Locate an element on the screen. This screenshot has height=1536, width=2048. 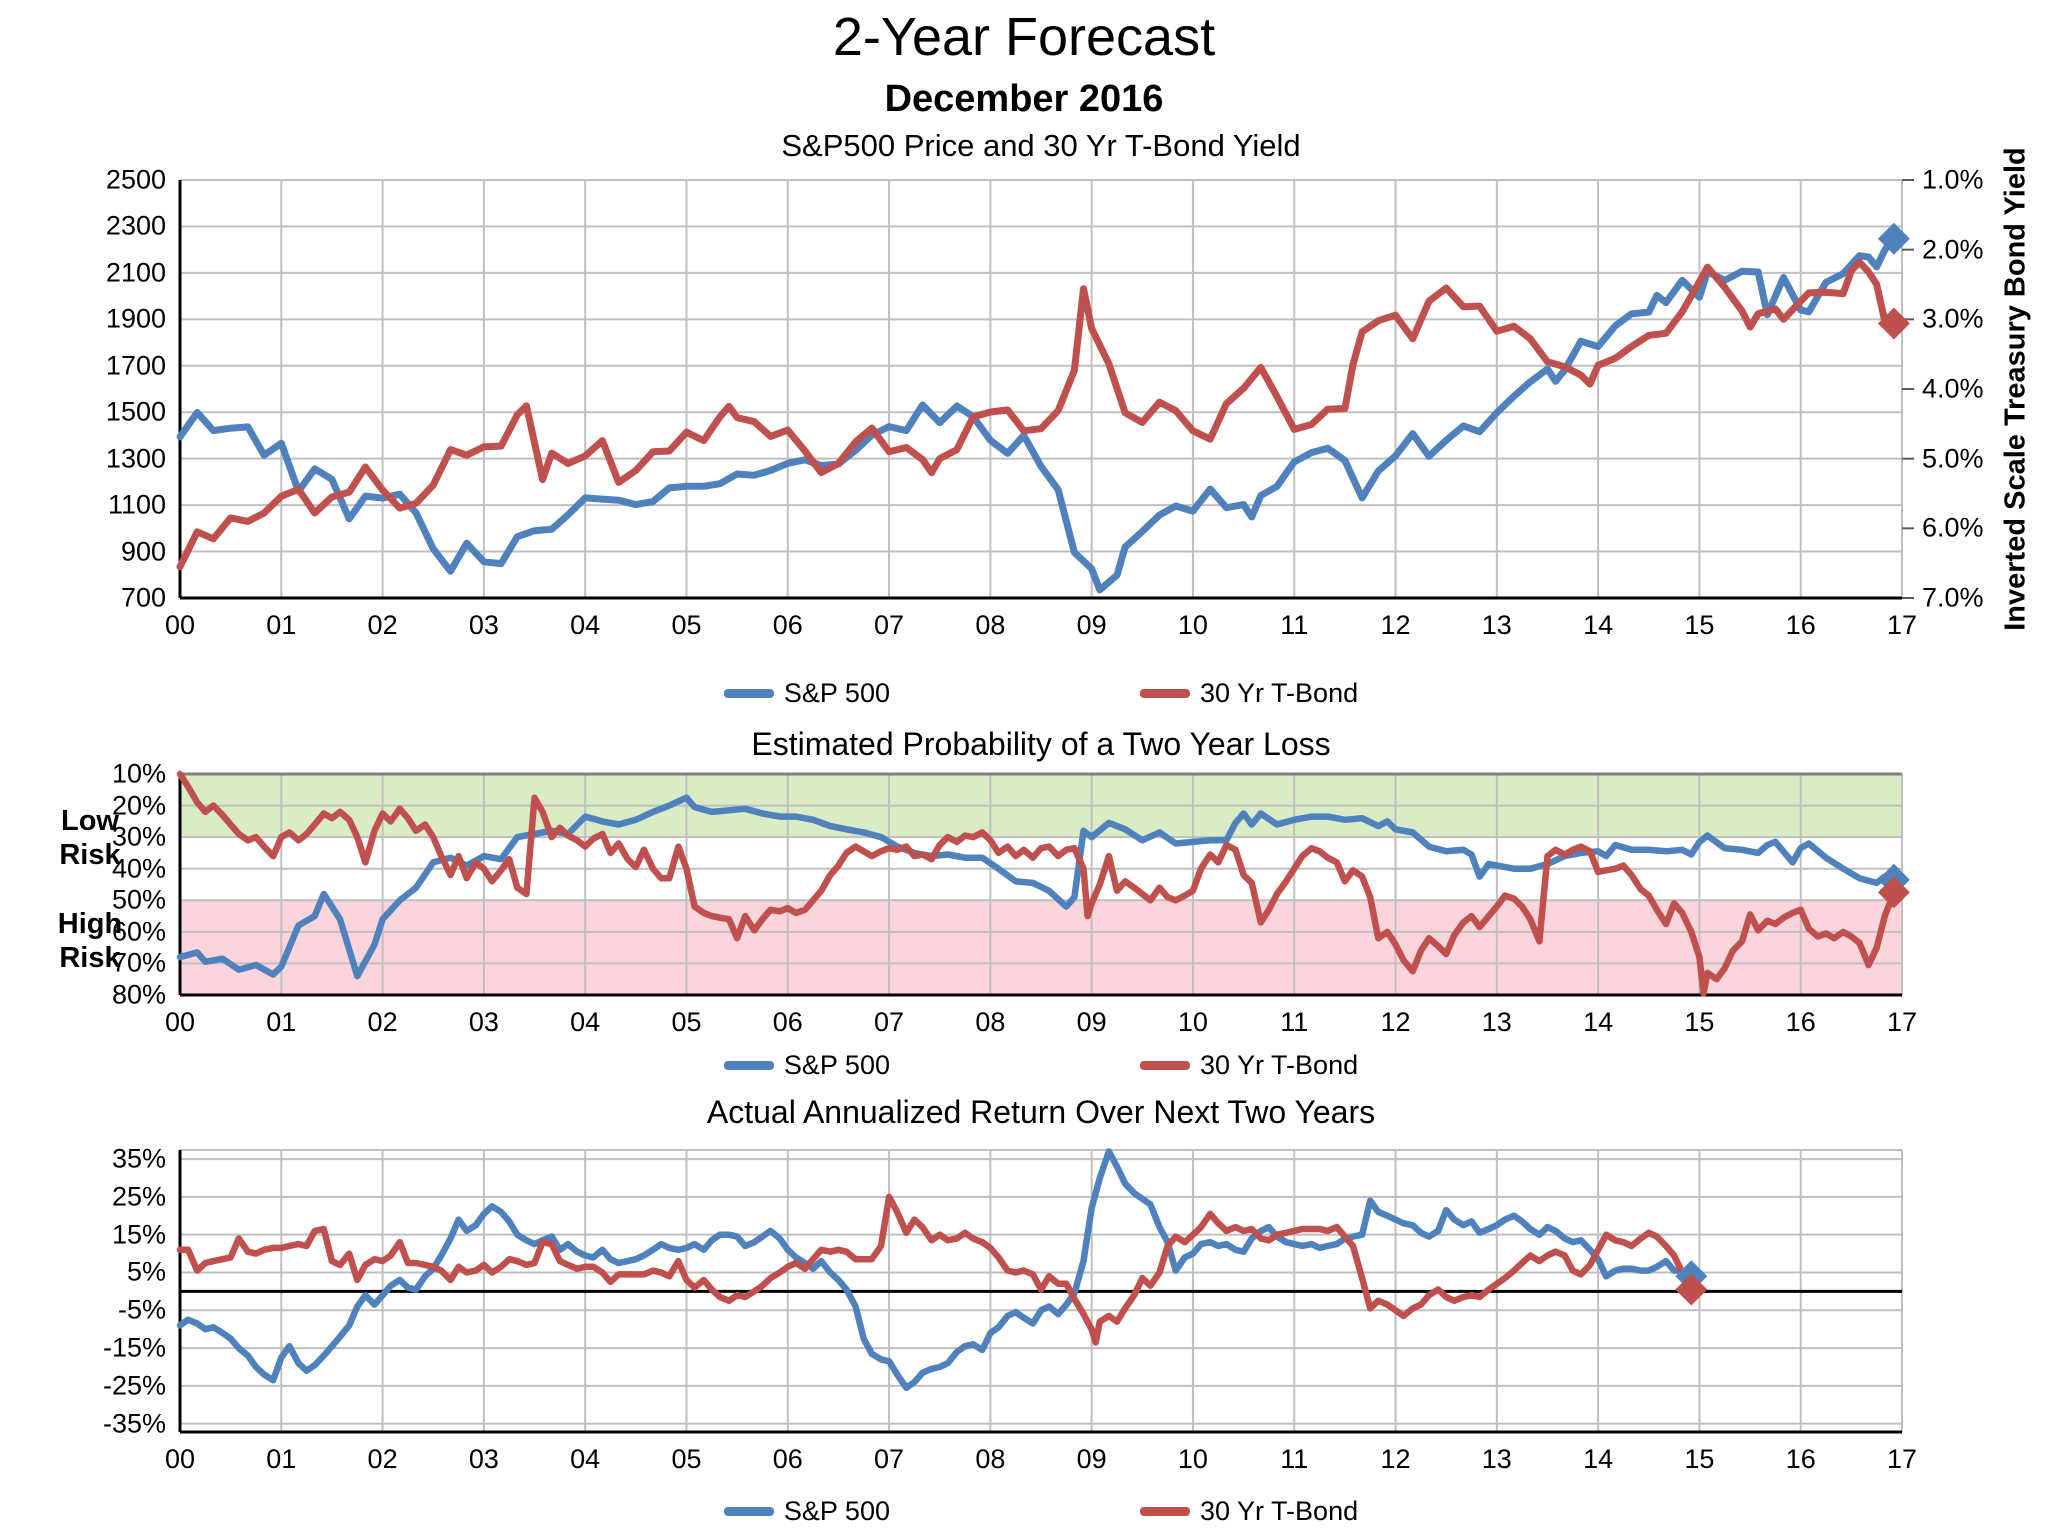
series-line-sp500 is located at coordinates (935, 1270).